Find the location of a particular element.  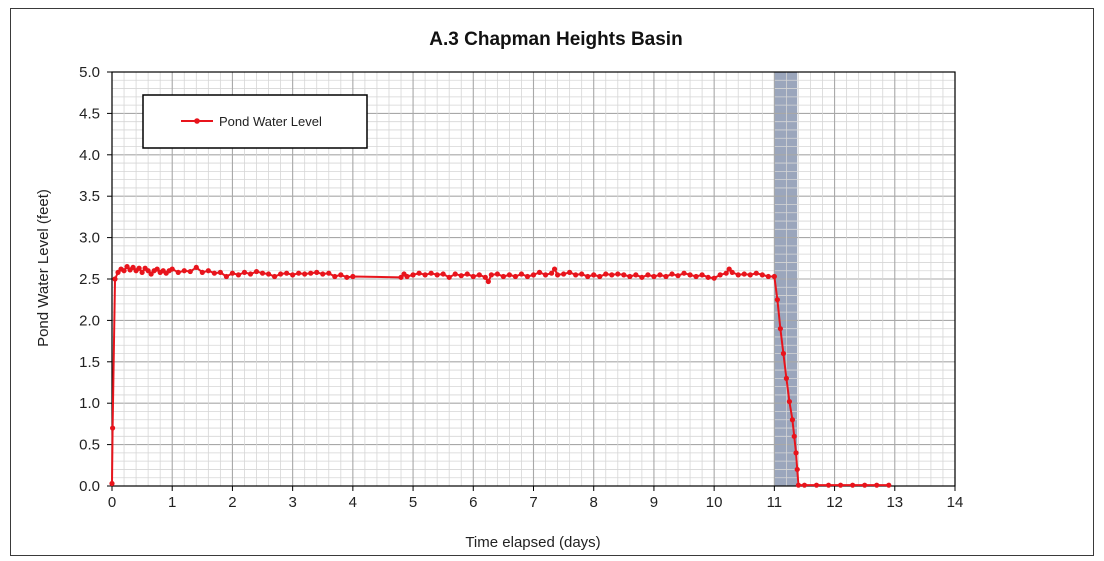

y-tick-label: 2.5 is located at coordinates (89, 279).